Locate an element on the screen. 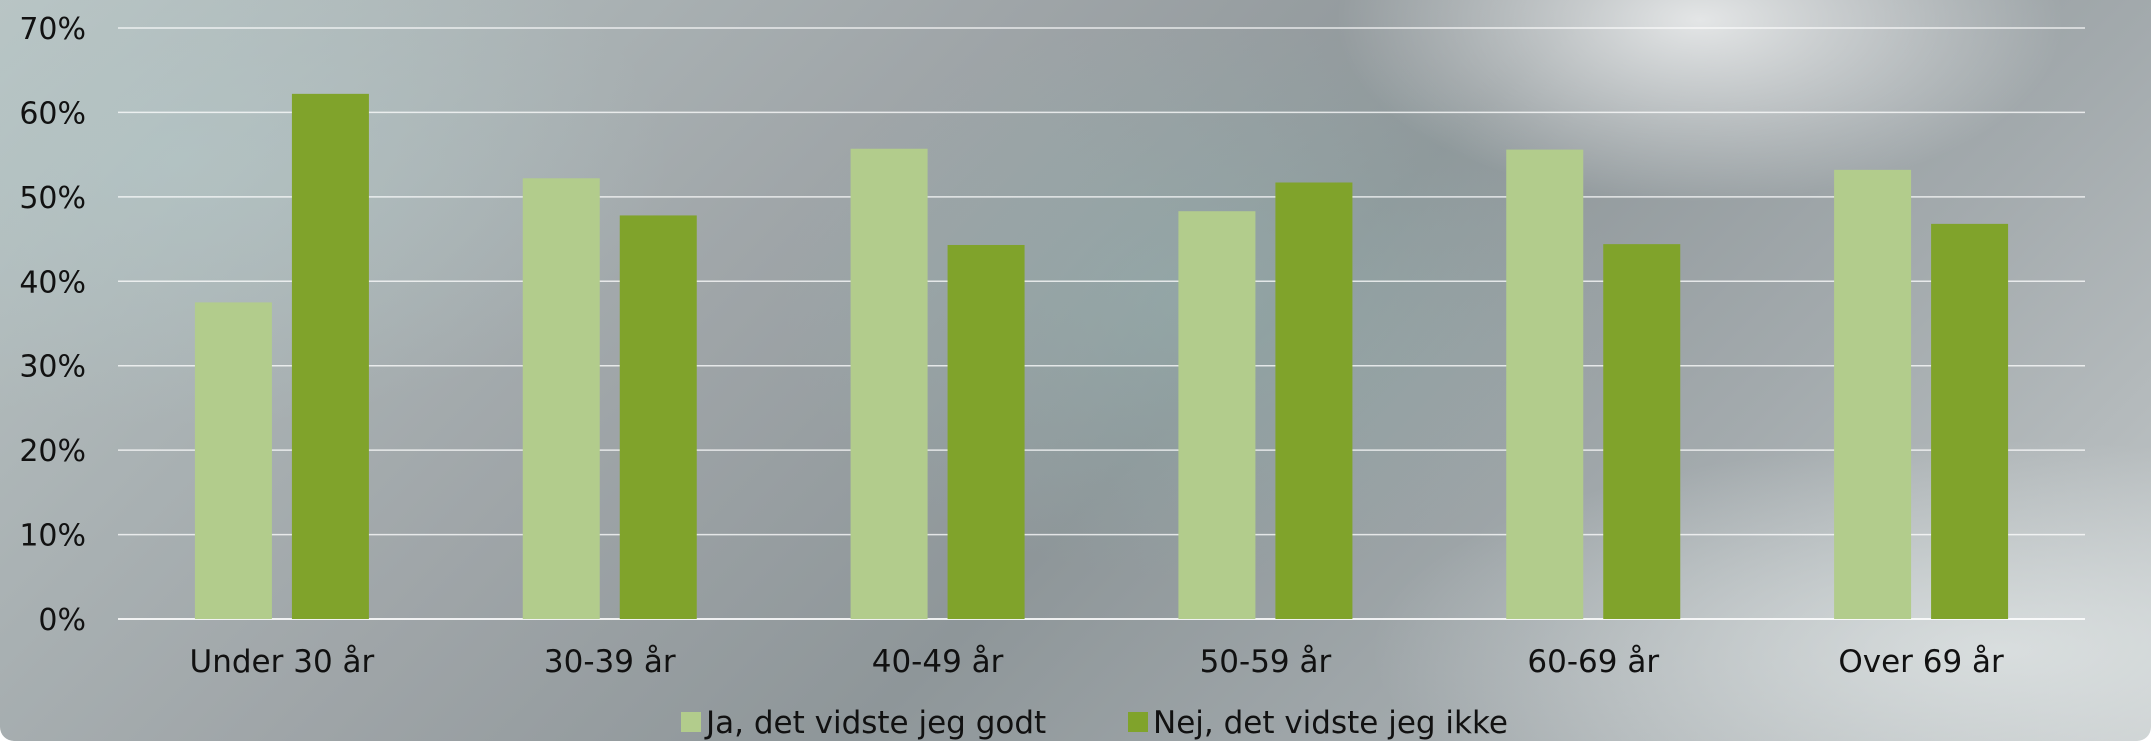 The height and width of the screenshot is (741, 2151). x-tick-label: 50-59 år is located at coordinates (1266, 662).